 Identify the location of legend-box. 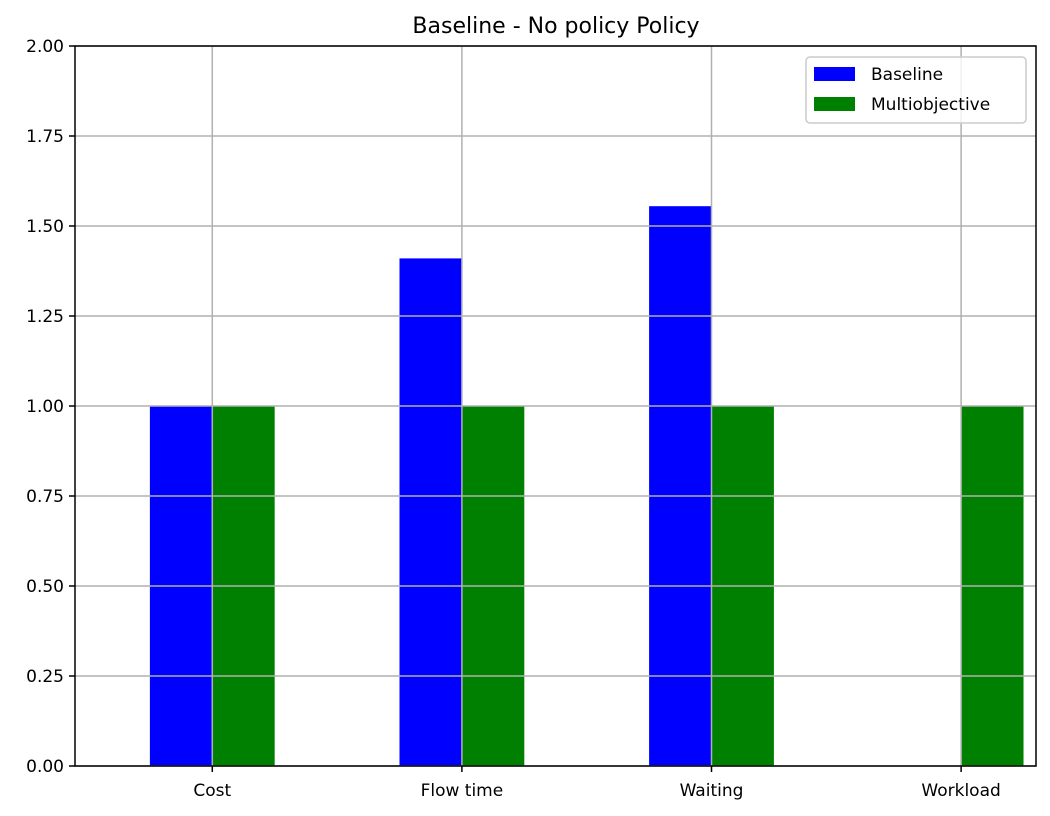
(916, 90).